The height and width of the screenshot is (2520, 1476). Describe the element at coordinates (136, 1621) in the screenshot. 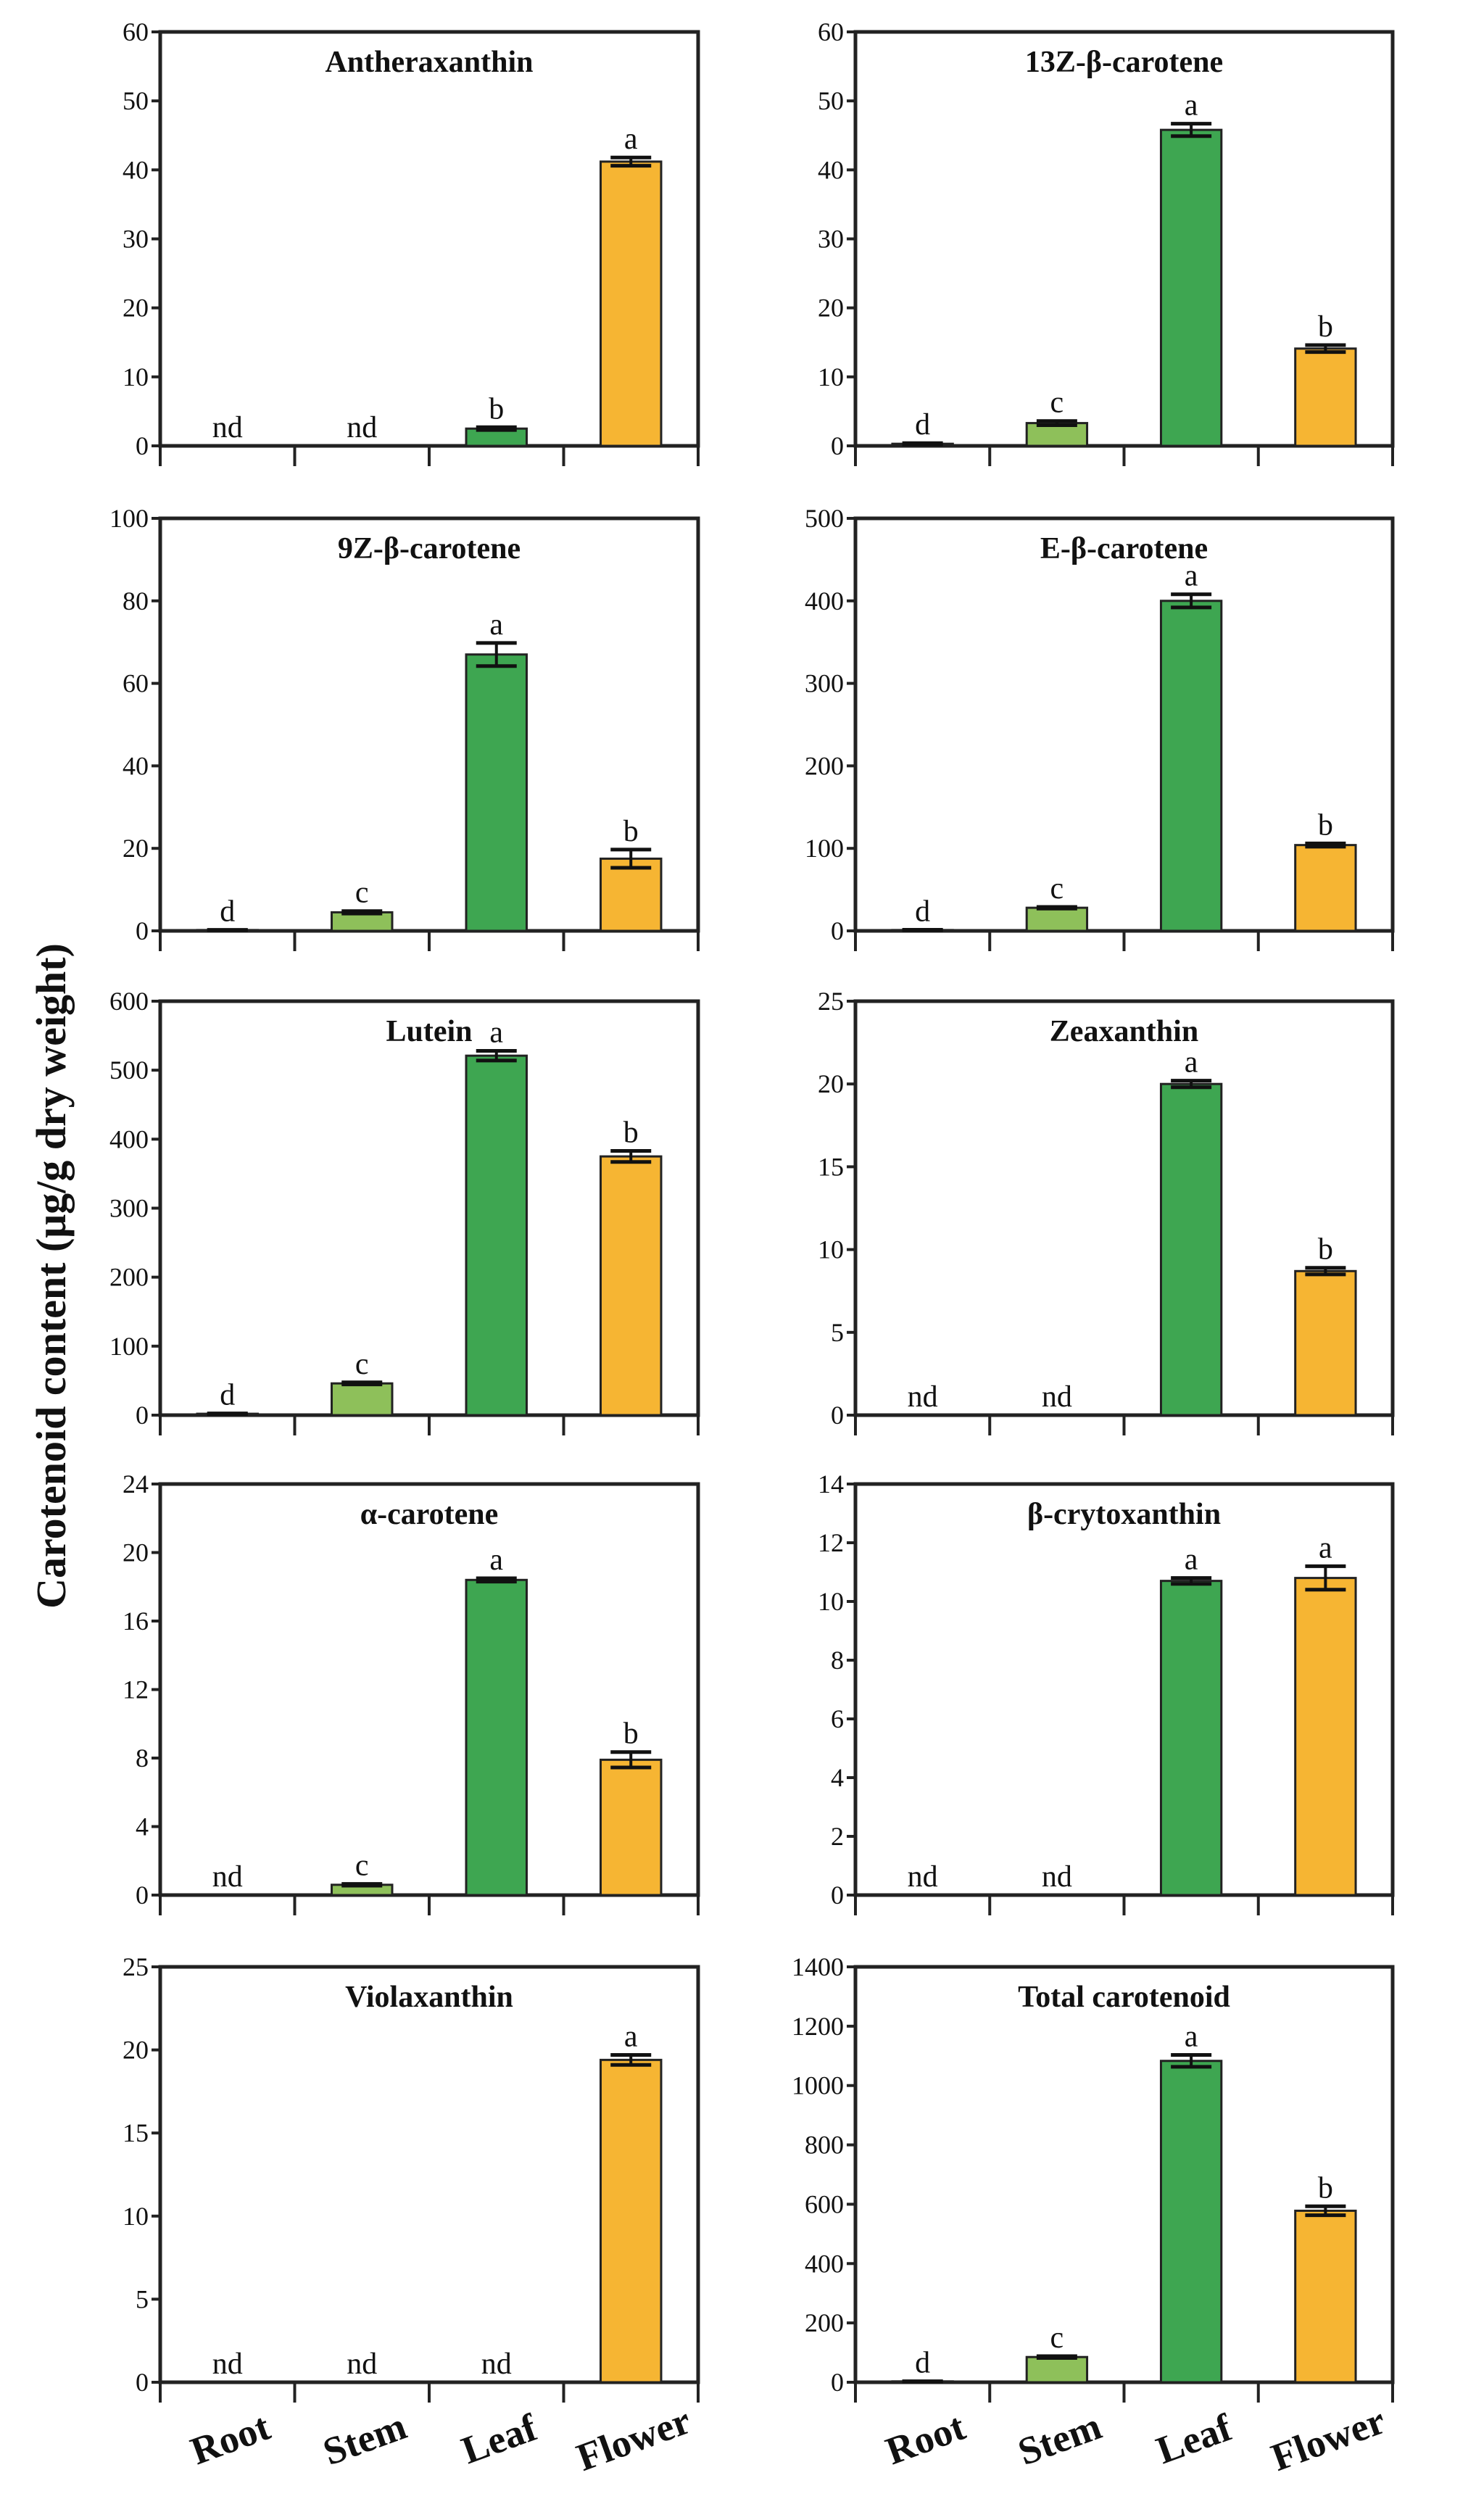

I see `y-tick-label: 16` at that location.